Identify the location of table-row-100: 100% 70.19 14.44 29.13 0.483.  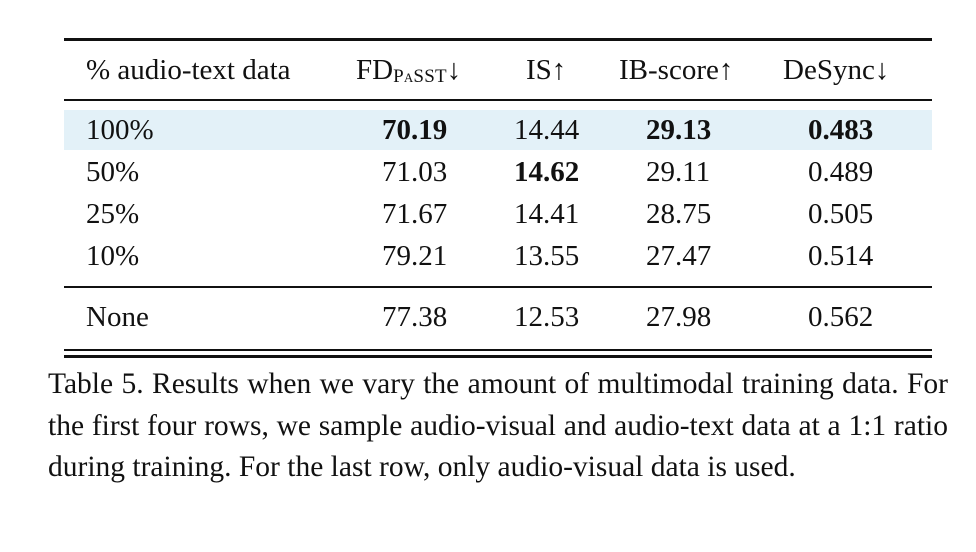
(498, 130).